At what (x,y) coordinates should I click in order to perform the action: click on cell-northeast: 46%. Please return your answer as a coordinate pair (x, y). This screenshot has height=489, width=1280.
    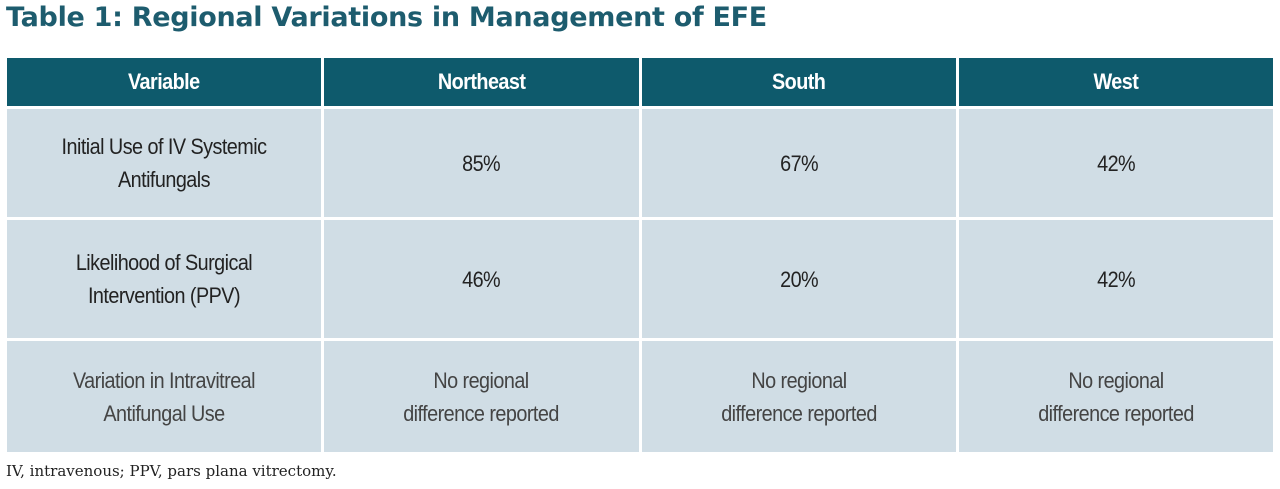
    Looking at the image, I should click on (481, 279).